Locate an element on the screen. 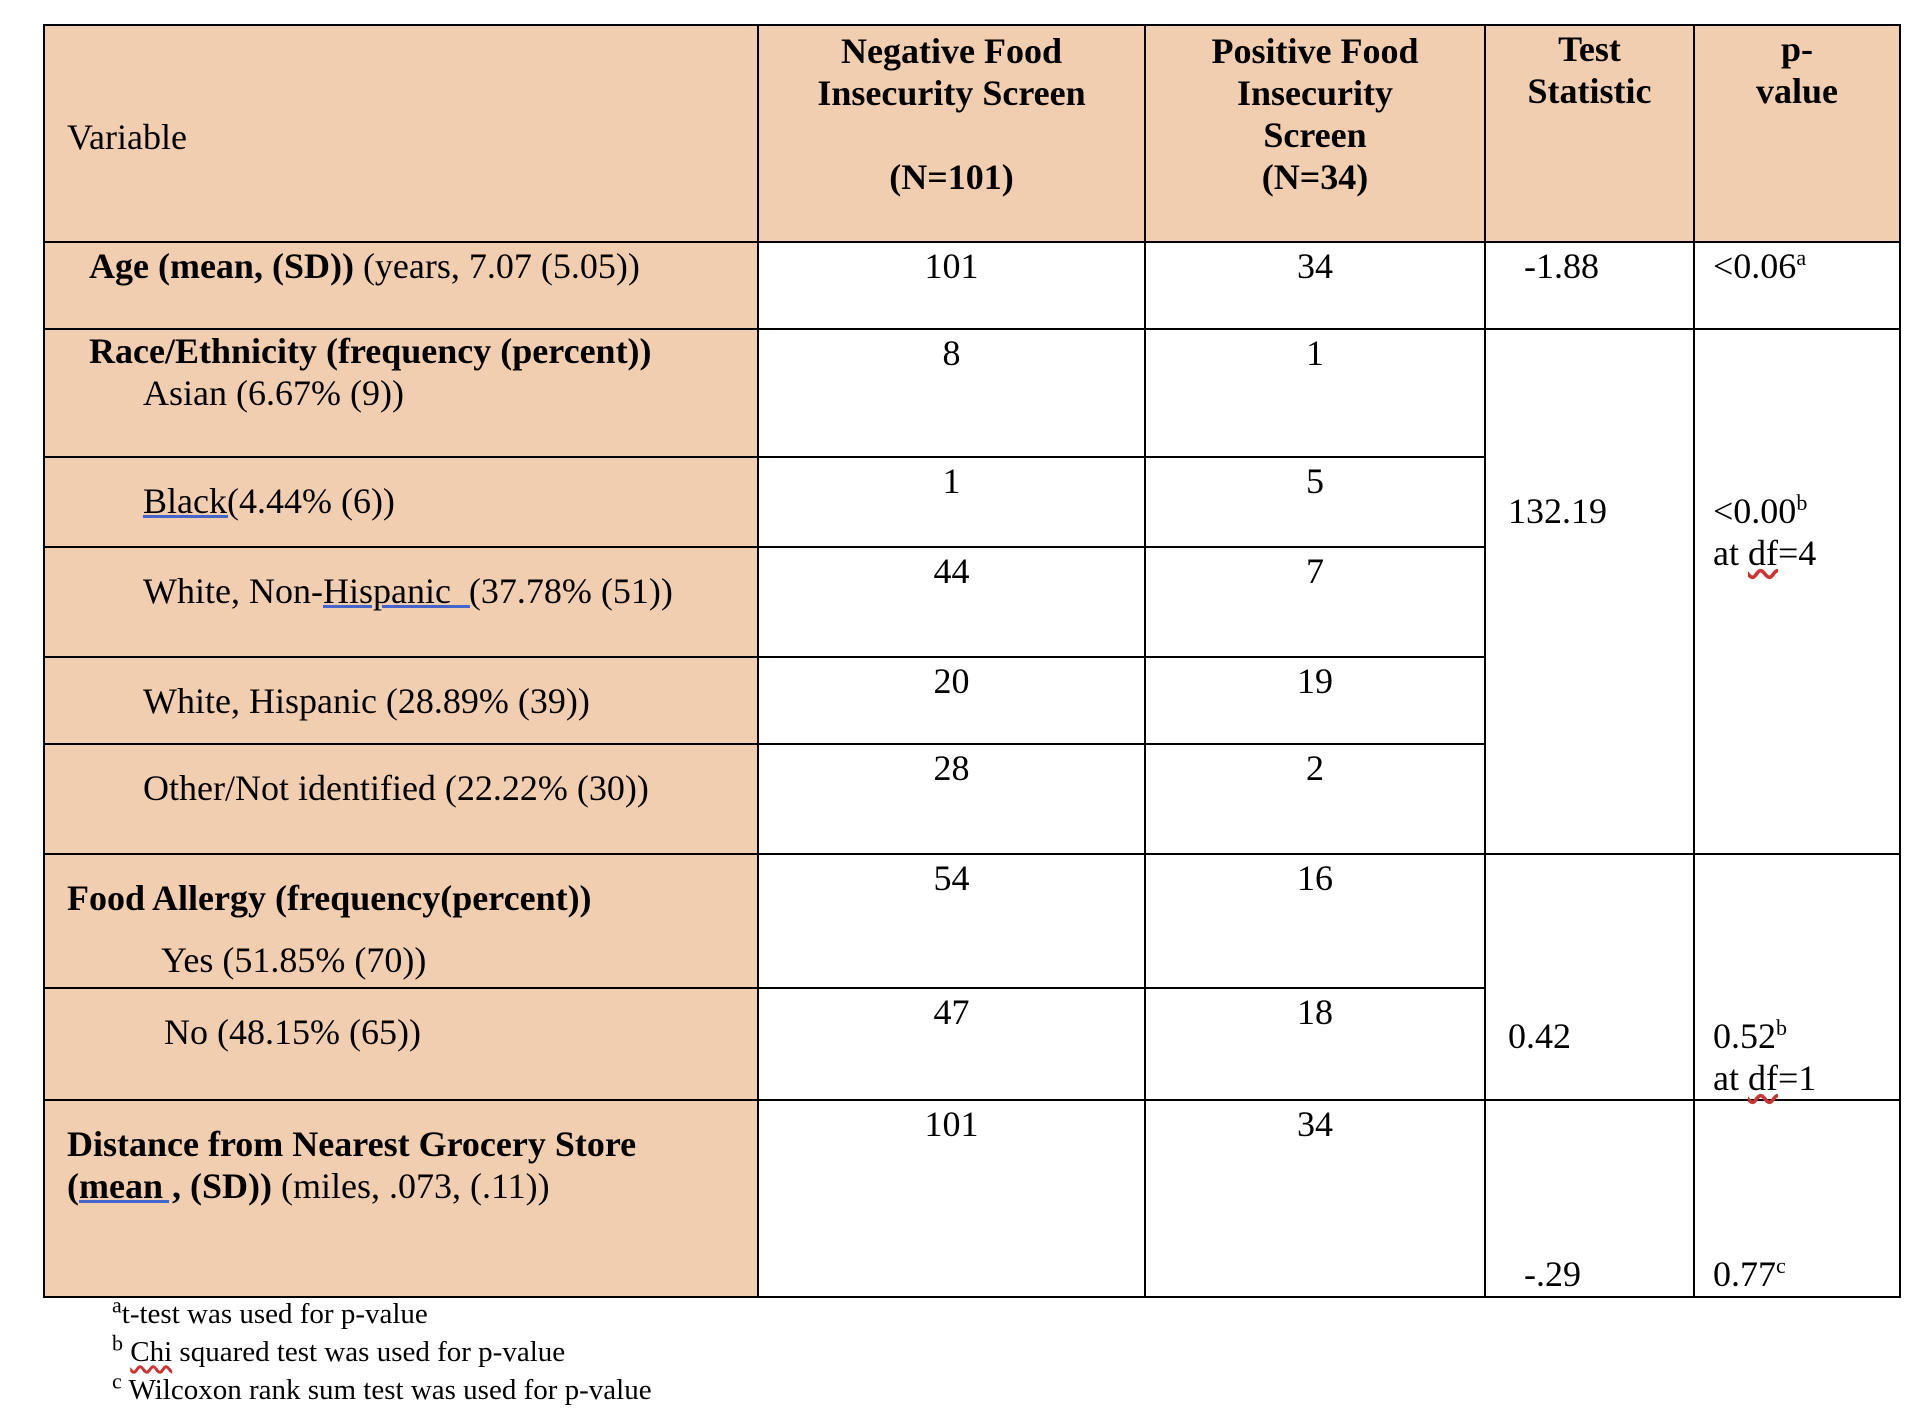 This screenshot has height=1409, width=1930. footnote-c-mark: c is located at coordinates (117, 1381).